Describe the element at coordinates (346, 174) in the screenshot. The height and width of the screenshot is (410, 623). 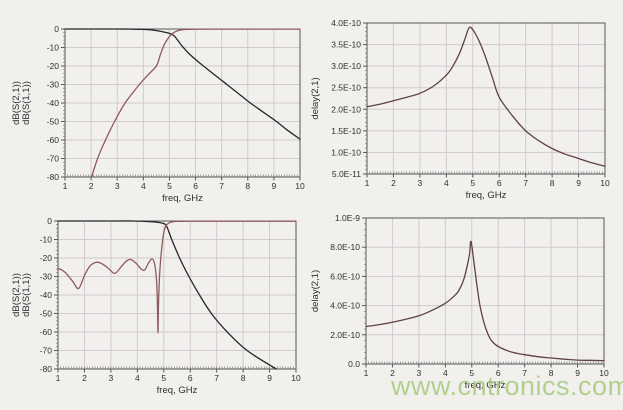
I see `y-tick-label: 5.0E-11` at that location.